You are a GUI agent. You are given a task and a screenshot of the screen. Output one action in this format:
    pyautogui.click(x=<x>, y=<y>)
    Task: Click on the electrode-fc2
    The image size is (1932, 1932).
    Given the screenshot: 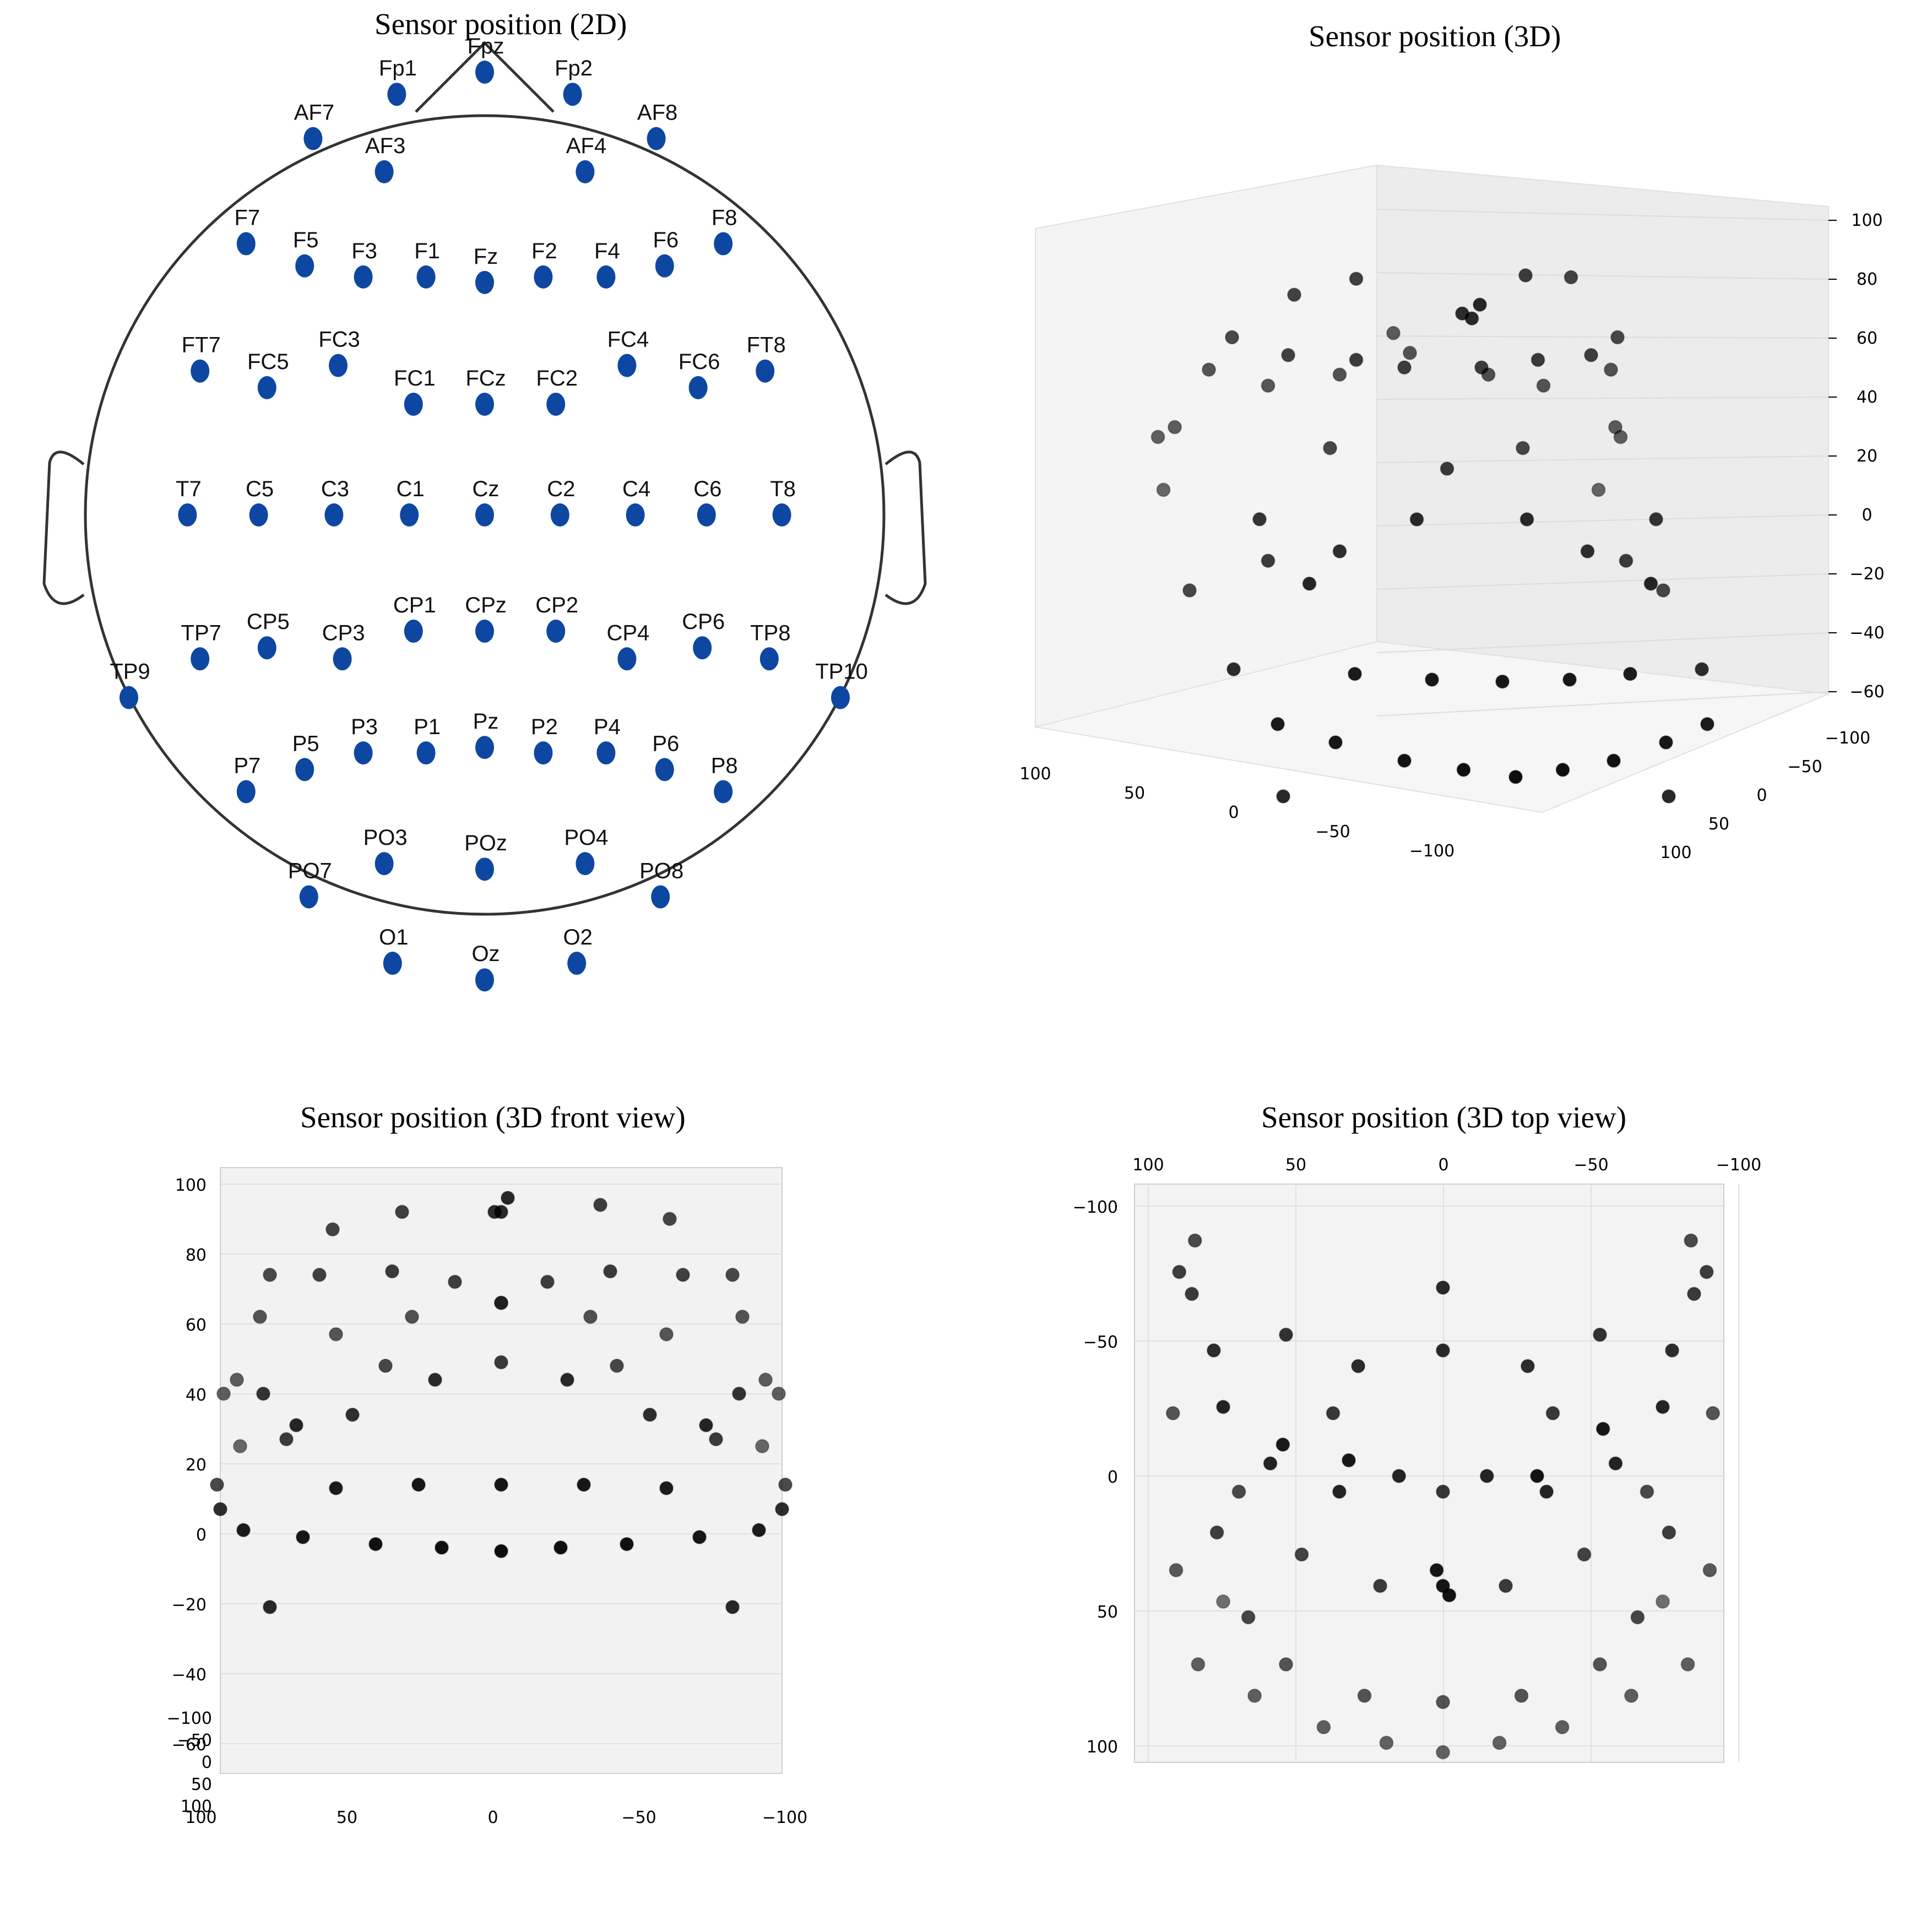 What is the action you would take?
    pyautogui.click(x=556, y=404)
    